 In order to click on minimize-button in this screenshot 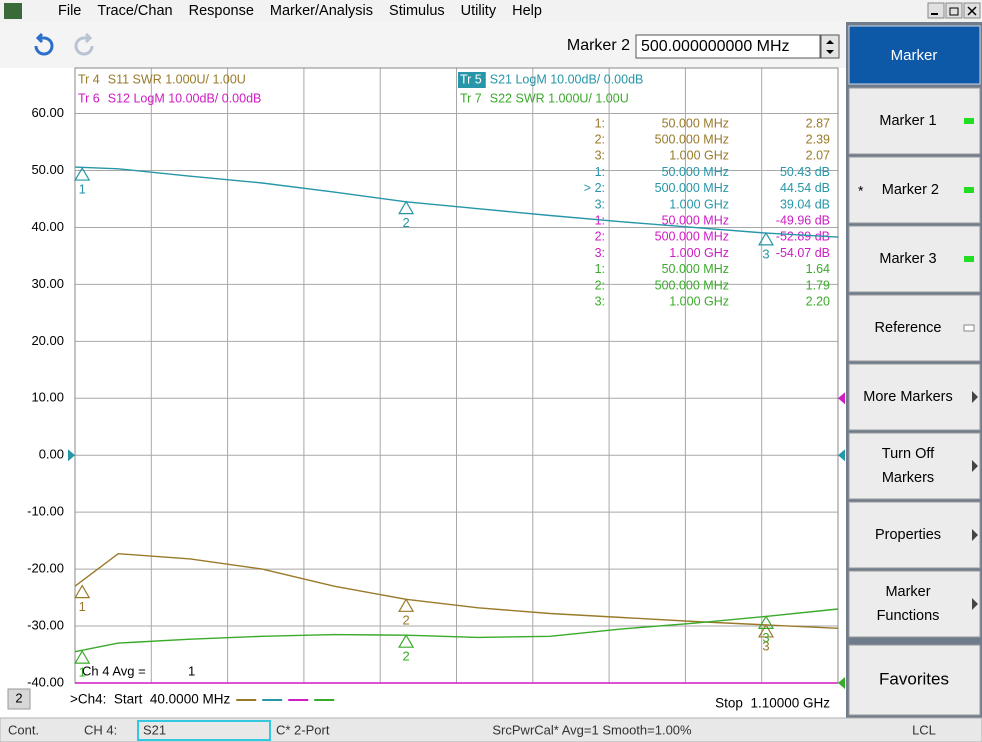, I will do `click(936, 10)`.